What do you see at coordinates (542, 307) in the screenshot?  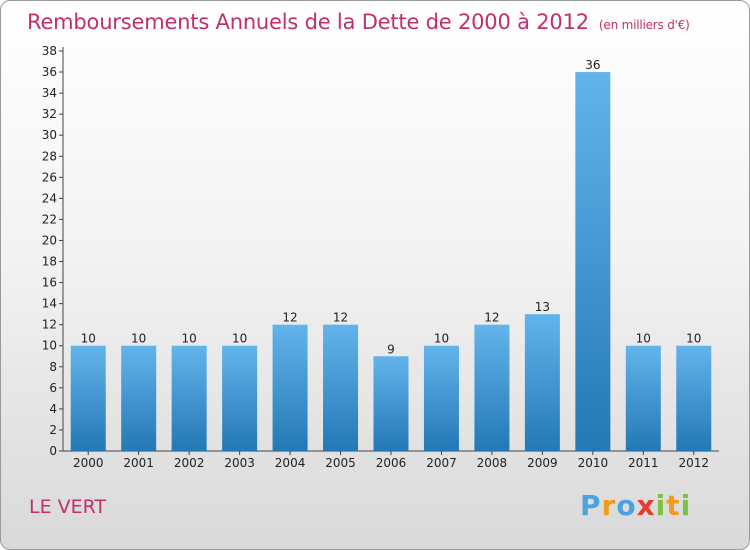 I see `data-label: 13` at bounding box center [542, 307].